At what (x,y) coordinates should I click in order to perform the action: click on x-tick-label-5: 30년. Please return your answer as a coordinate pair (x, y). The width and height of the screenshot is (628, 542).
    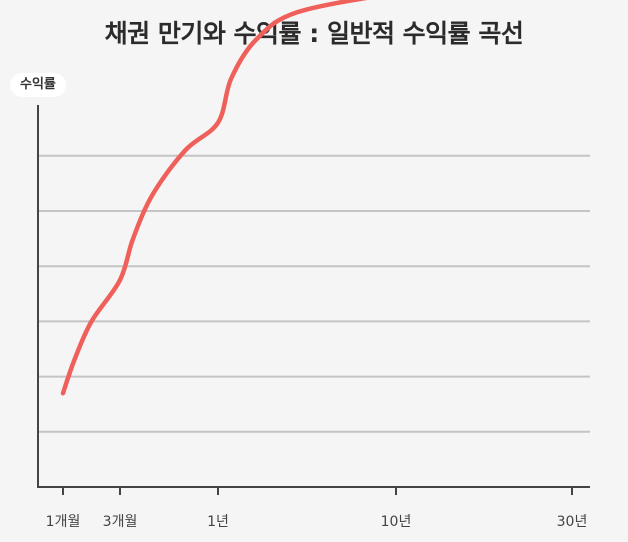
    Looking at the image, I should click on (572, 522).